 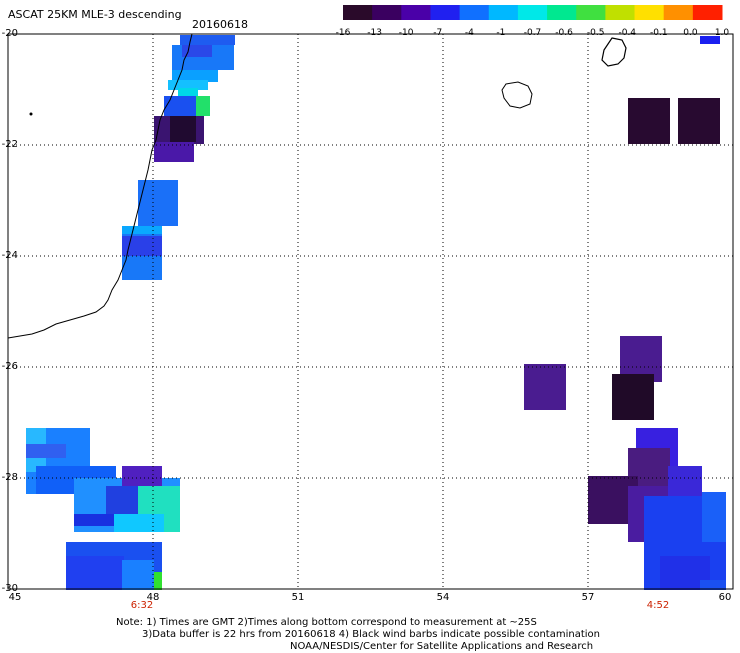 I want to click on time-label-left: 6:32, so click(x=142, y=605).